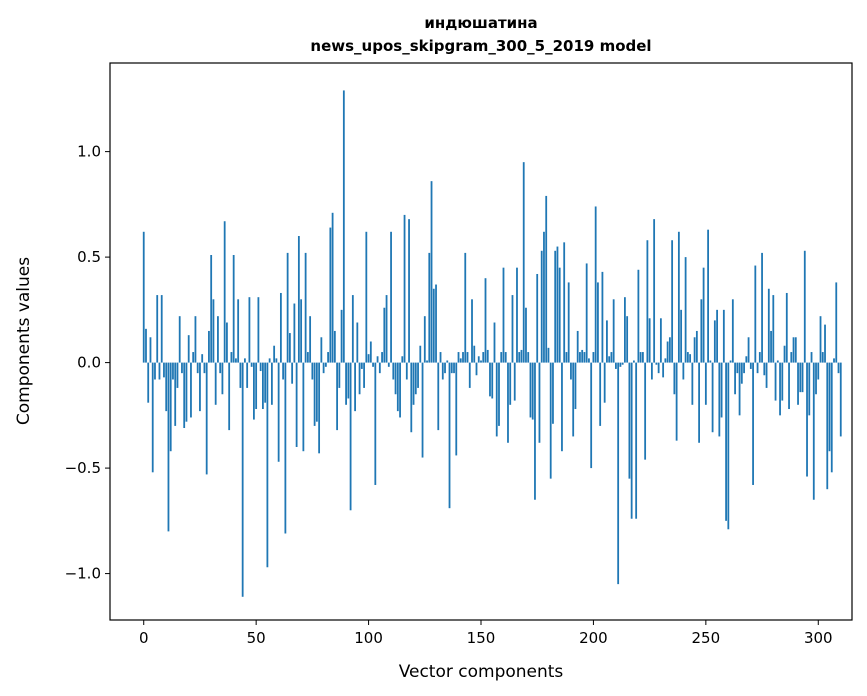  I want to click on chart-title-line1: индюшатина, so click(480, 23).